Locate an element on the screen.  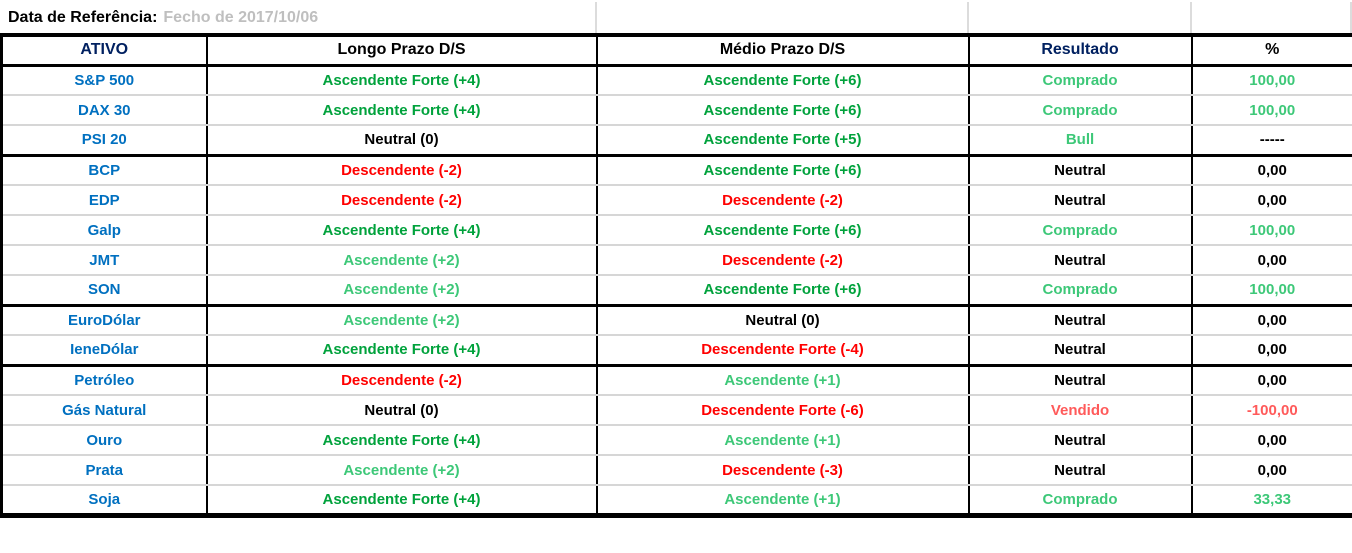
header-resultado: Resultado is located at coordinates (1079, 51).